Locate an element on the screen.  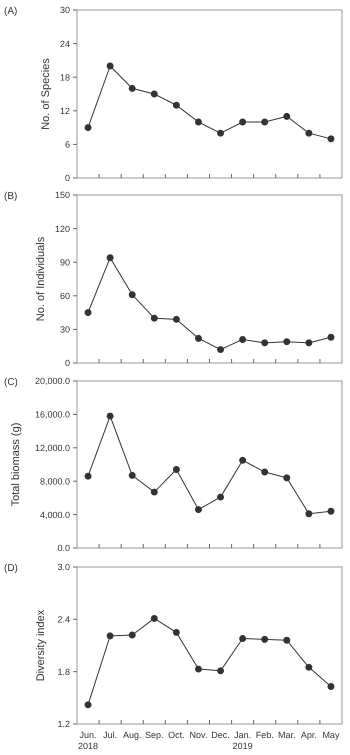
x-tick-label: Jan. 2019 is located at coordinates (242, 740).